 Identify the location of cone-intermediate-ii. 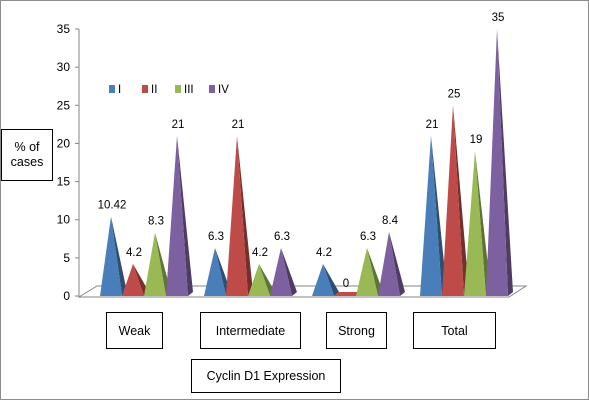
(237, 215).